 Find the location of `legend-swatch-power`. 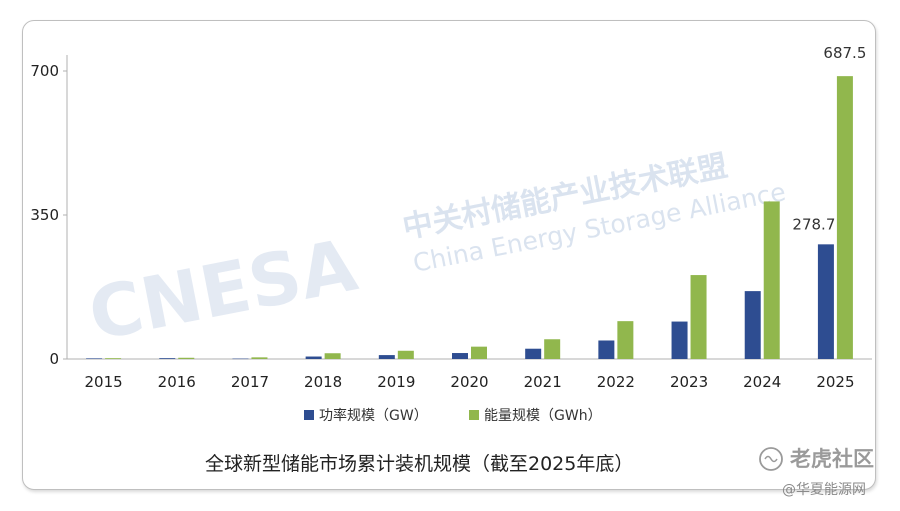

legend-swatch-power is located at coordinates (309, 415).